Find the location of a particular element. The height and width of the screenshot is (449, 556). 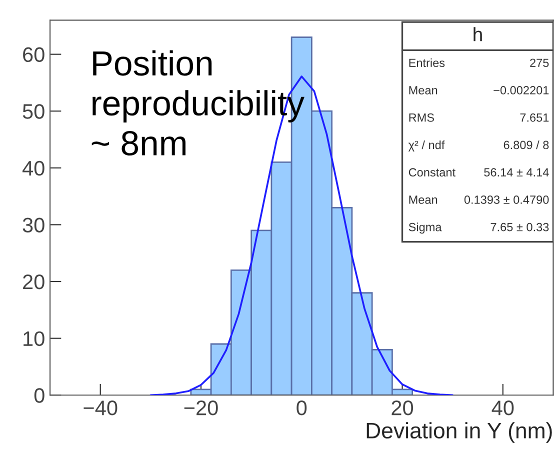

x-tick-label: 20 is located at coordinates (403, 408).